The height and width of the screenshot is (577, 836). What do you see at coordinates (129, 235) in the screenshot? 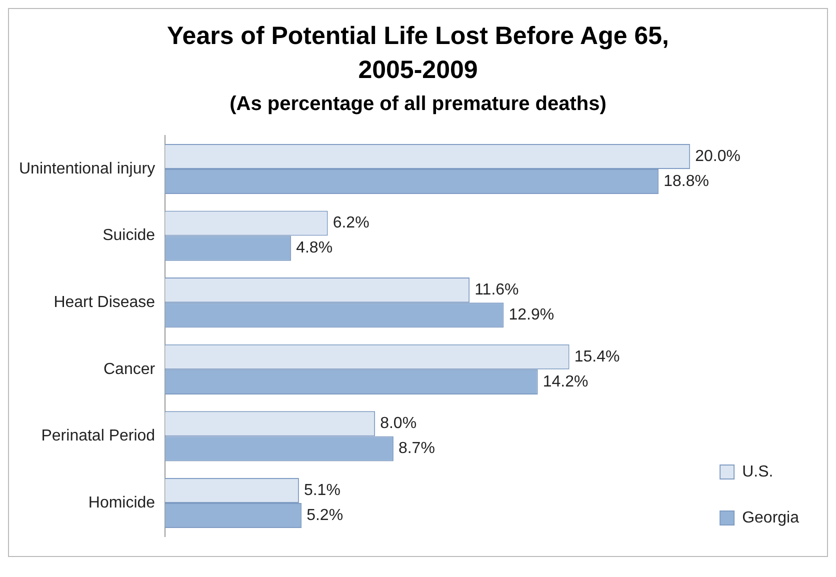
I see `y-tick-label: Suicide` at bounding box center [129, 235].